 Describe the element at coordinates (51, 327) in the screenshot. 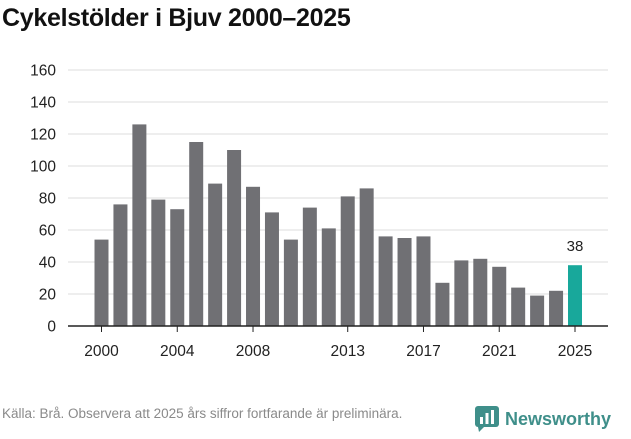

I see `y-tick-label: 0` at that location.